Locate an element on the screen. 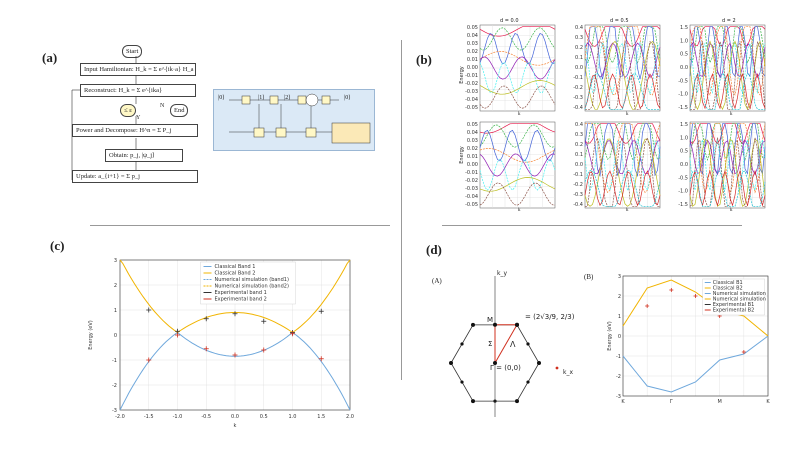 Image resolution: width=800 pixels, height=450 pixels. x-tick-label: 0.5 is located at coordinates (264, 417).